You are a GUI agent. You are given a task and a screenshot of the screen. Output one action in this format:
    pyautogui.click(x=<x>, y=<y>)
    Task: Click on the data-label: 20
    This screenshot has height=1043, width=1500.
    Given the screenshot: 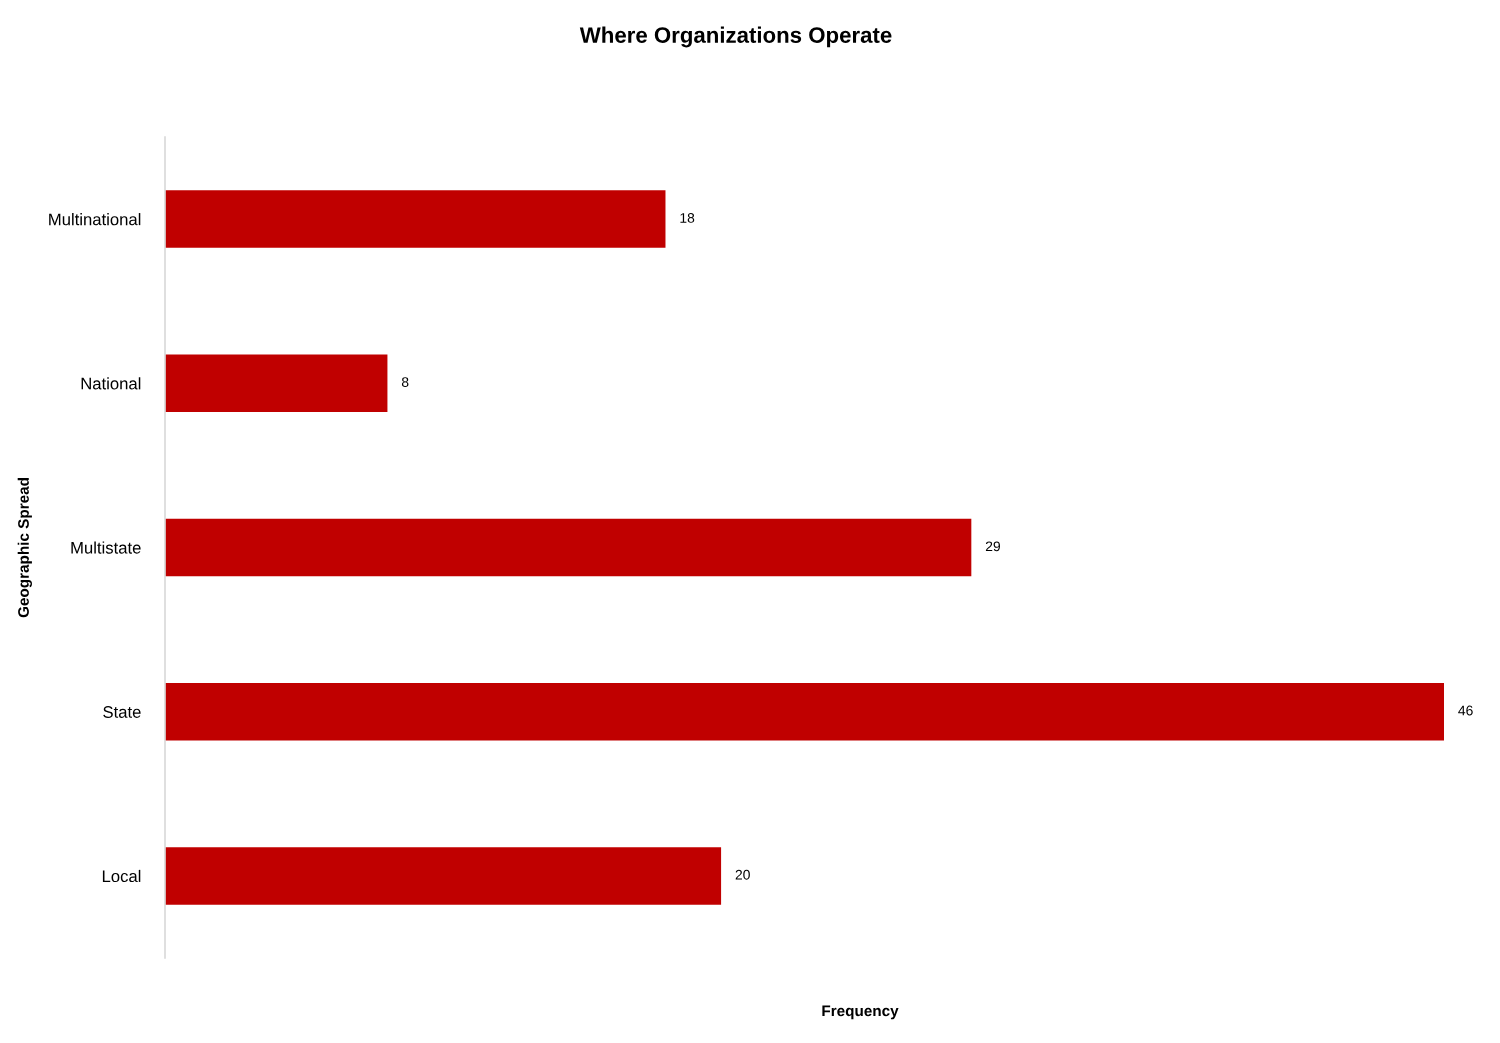 What is the action you would take?
    pyautogui.click(x=742, y=874)
    